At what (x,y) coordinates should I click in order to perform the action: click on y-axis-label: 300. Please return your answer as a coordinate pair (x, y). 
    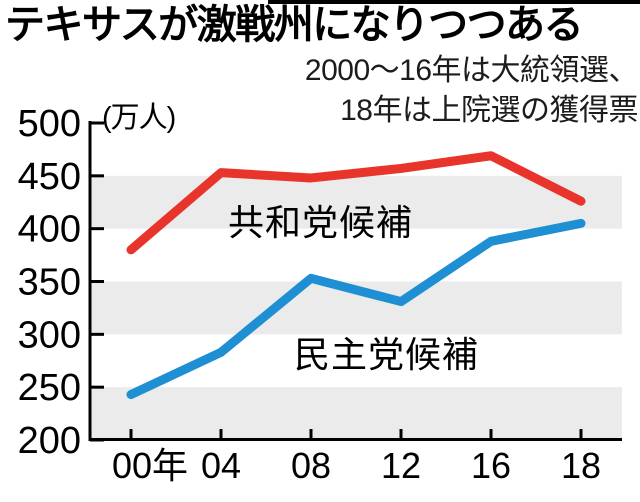
    Looking at the image, I should click on (49, 335).